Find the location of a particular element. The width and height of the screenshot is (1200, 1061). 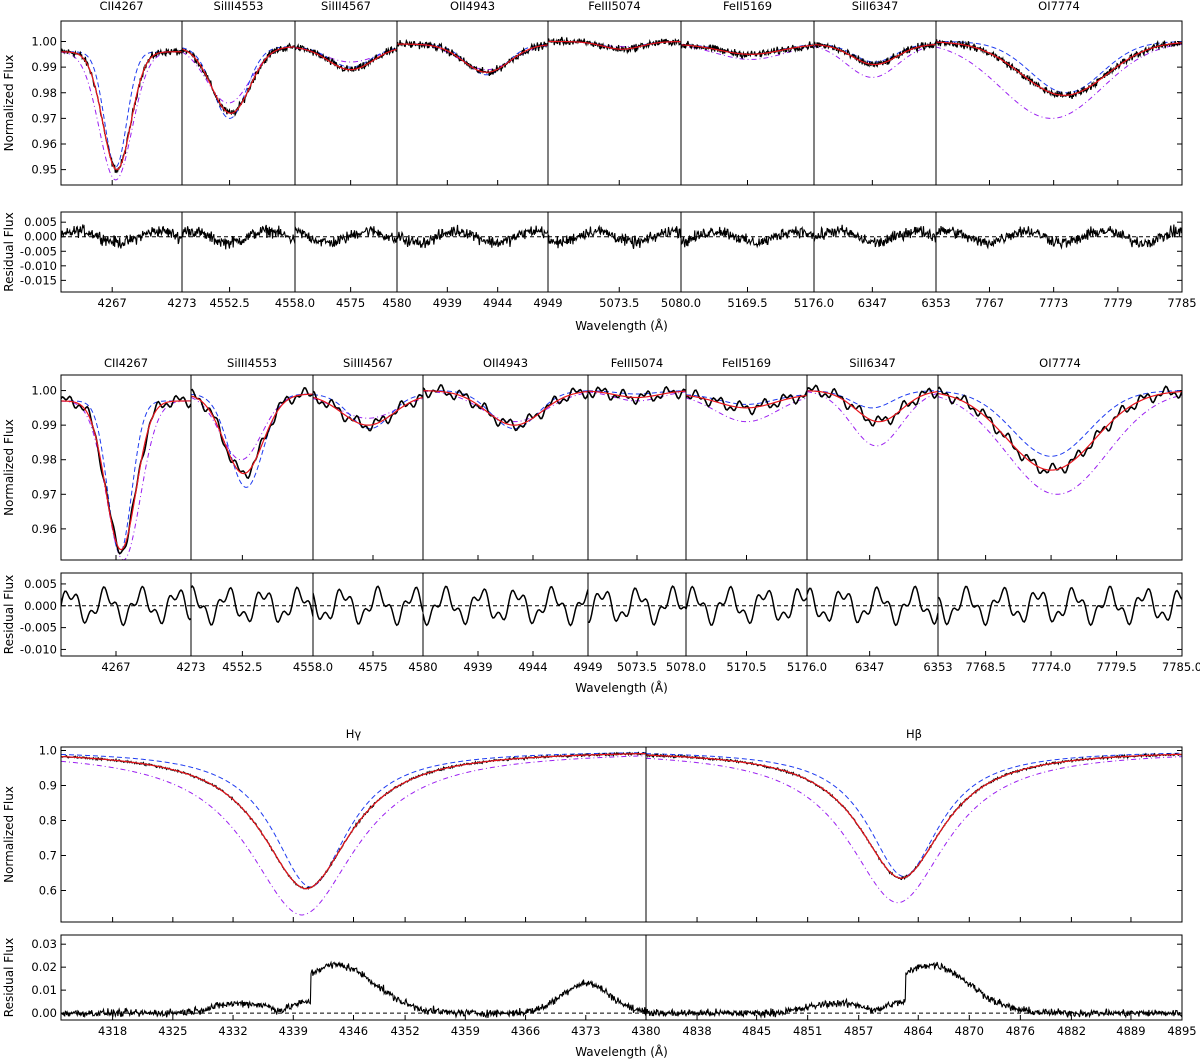

panel-SiIII4567: SiIII4567 4575 4580 is located at coordinates (375, 515).